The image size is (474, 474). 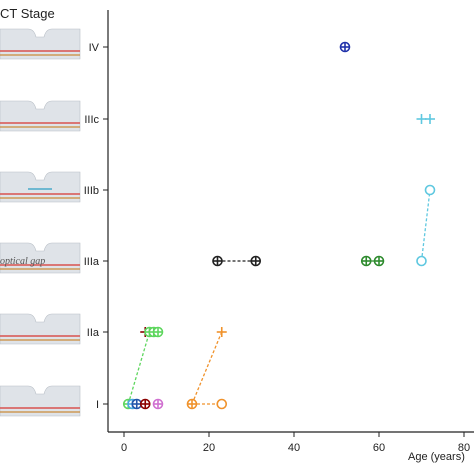 I want to click on y-tick-label: I, so click(x=97, y=405).